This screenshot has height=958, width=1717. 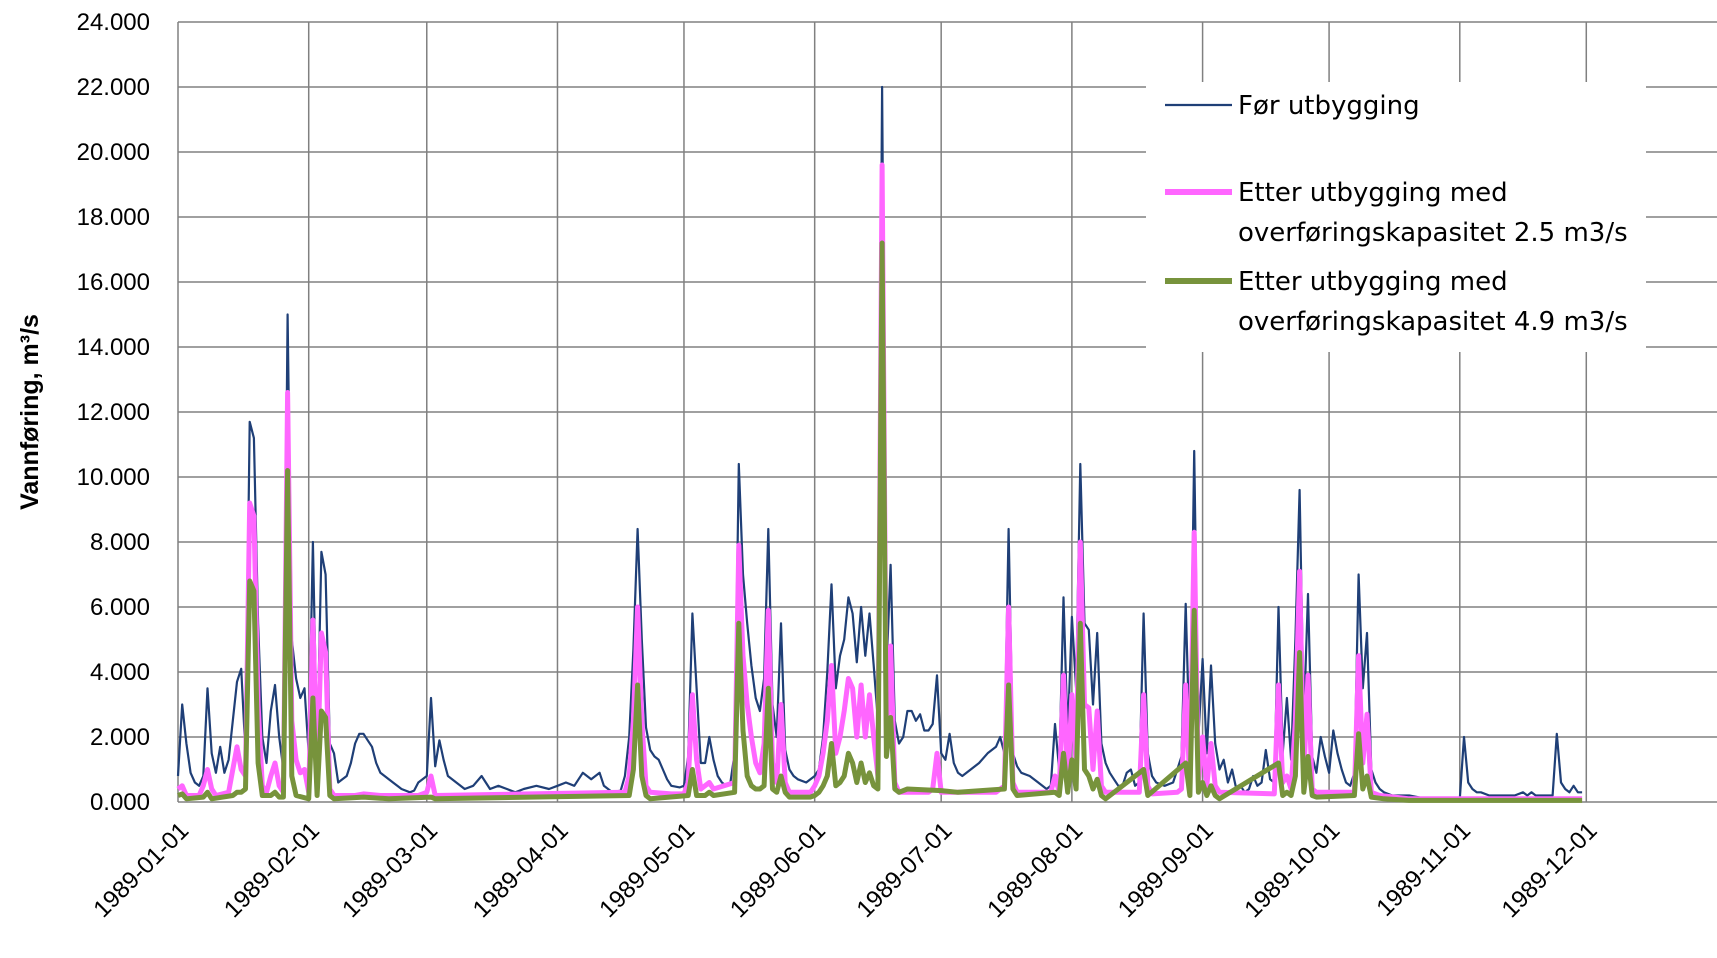 I want to click on x-tick-label: 1989-09-01, so click(x=1166, y=870).